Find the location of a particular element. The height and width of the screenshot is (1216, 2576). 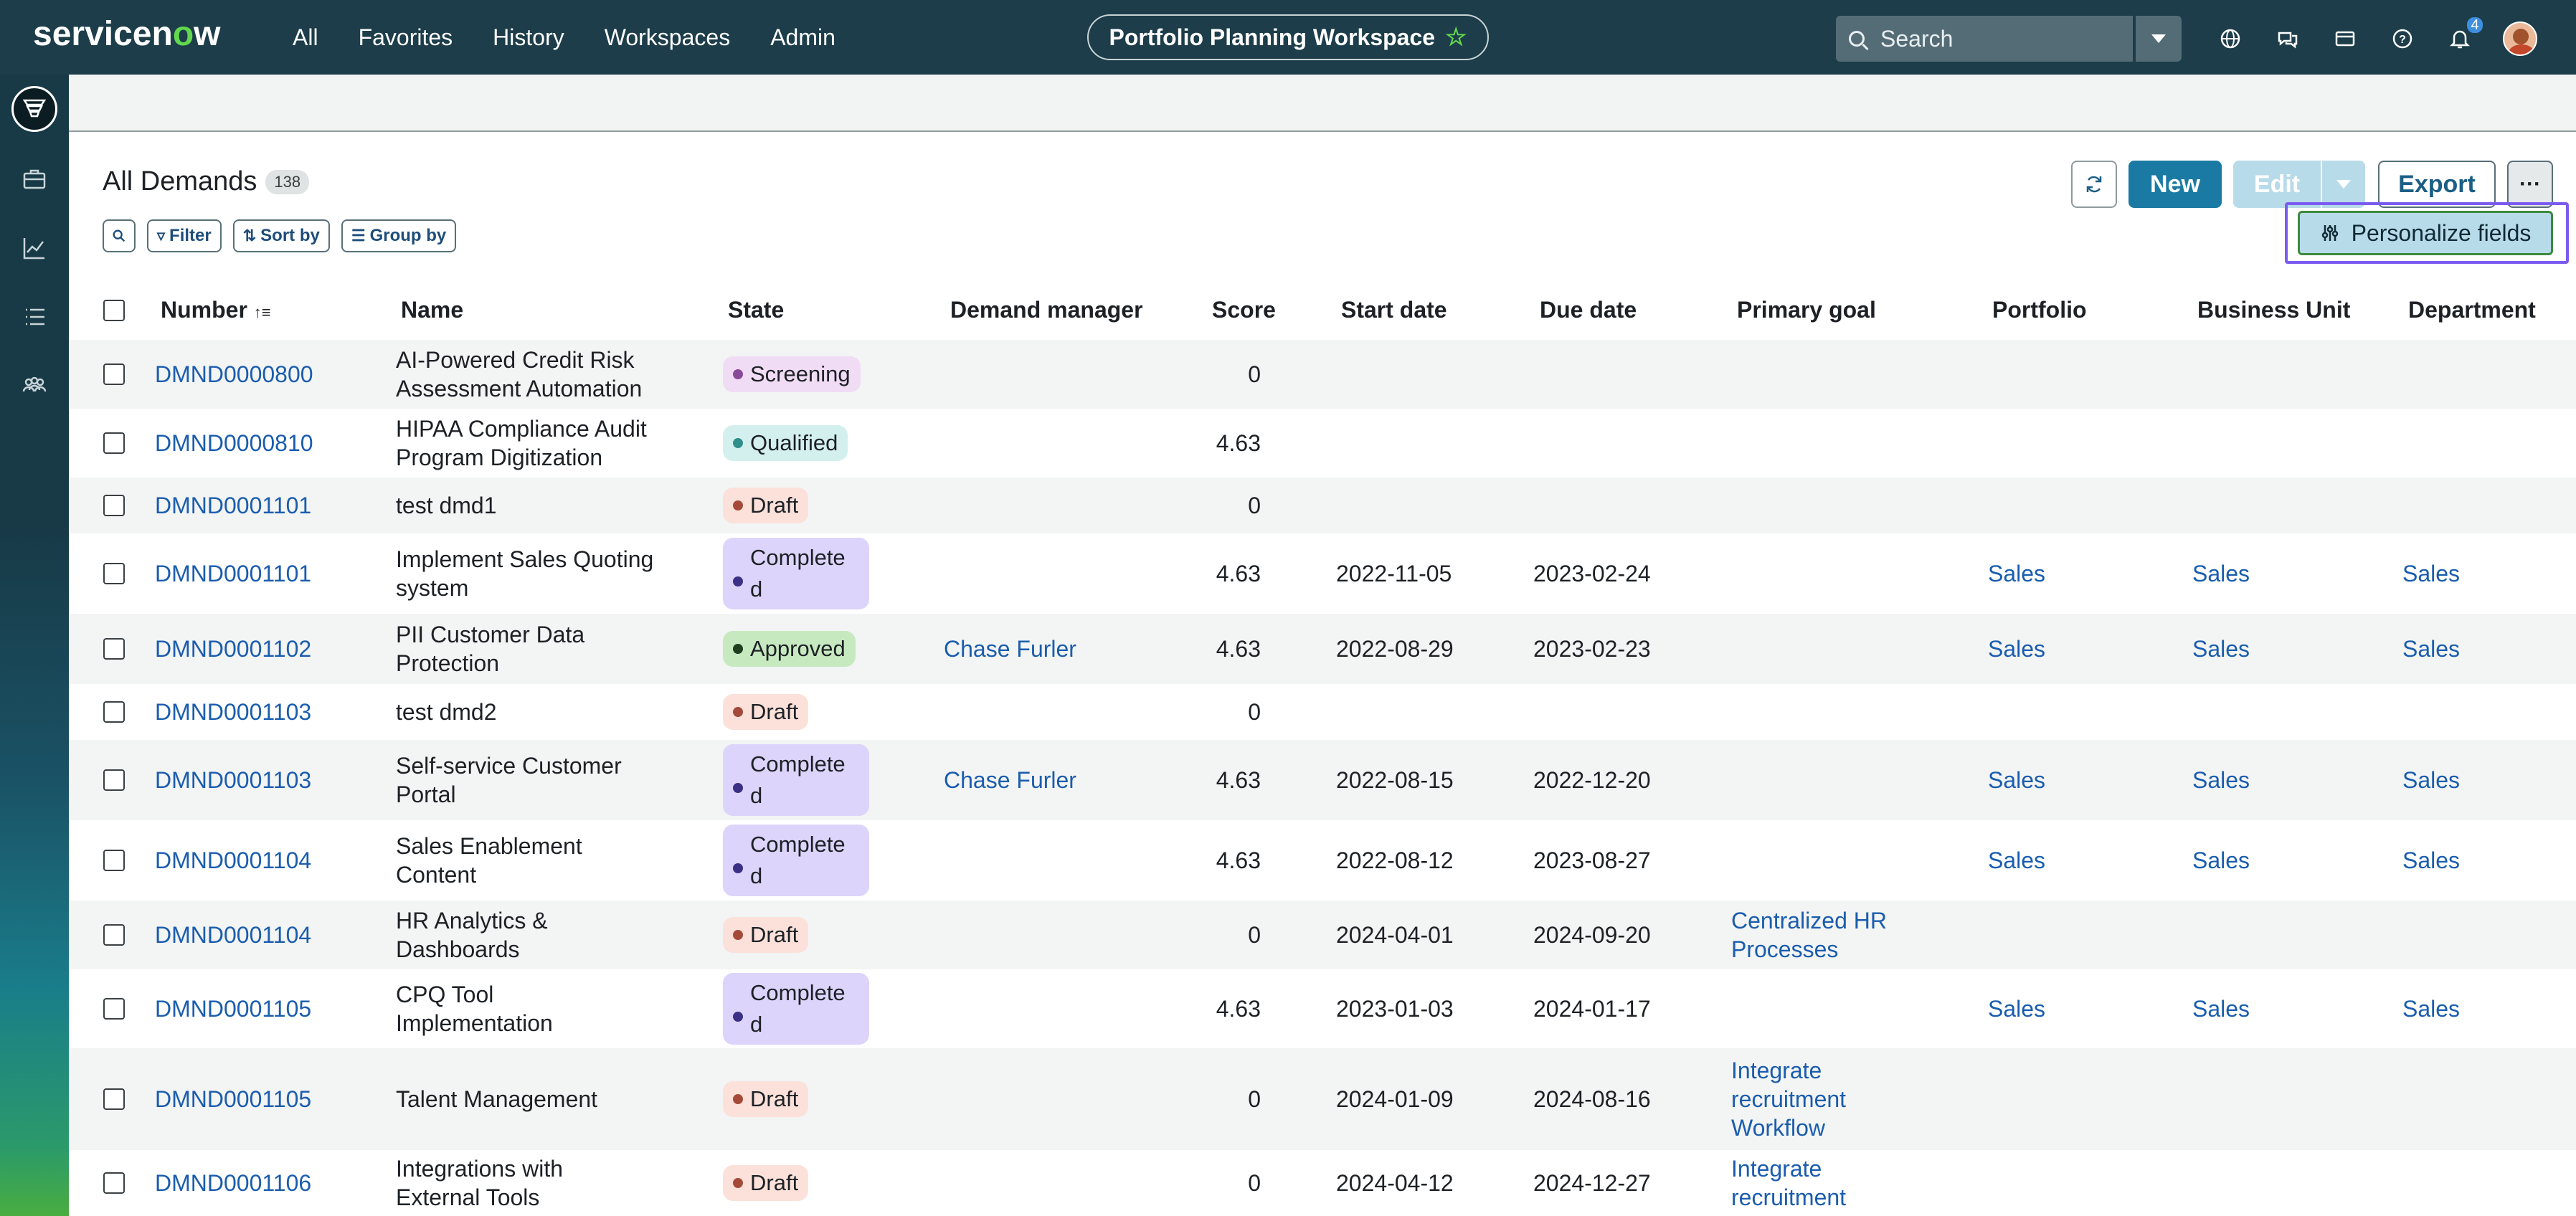

nav-admin: Admin is located at coordinates (802, 37).